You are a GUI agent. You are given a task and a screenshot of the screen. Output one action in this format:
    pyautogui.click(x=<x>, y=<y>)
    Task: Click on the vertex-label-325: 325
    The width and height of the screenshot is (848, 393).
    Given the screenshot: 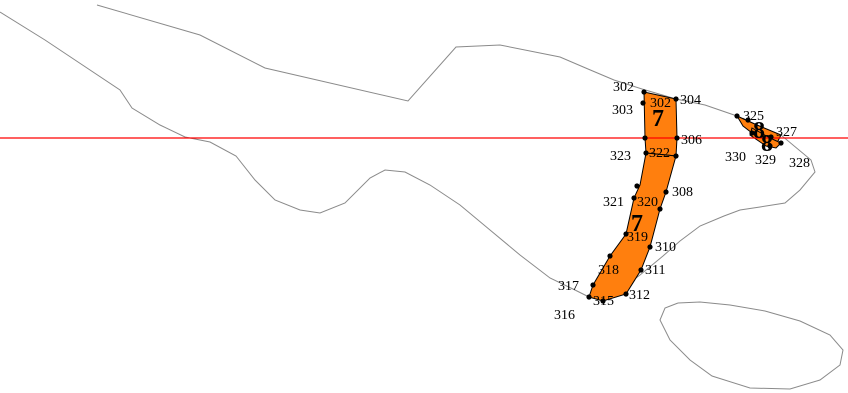 What is the action you would take?
    pyautogui.click(x=753, y=116)
    